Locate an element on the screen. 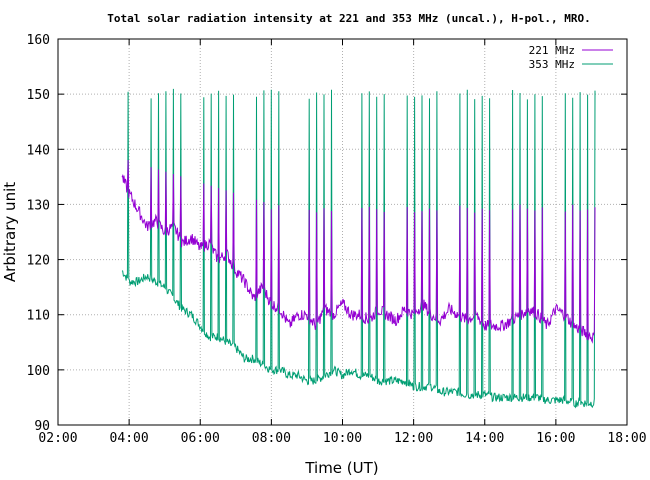 The height and width of the screenshot is (480, 650). x-tick-label: 06:00 is located at coordinates (200, 438).